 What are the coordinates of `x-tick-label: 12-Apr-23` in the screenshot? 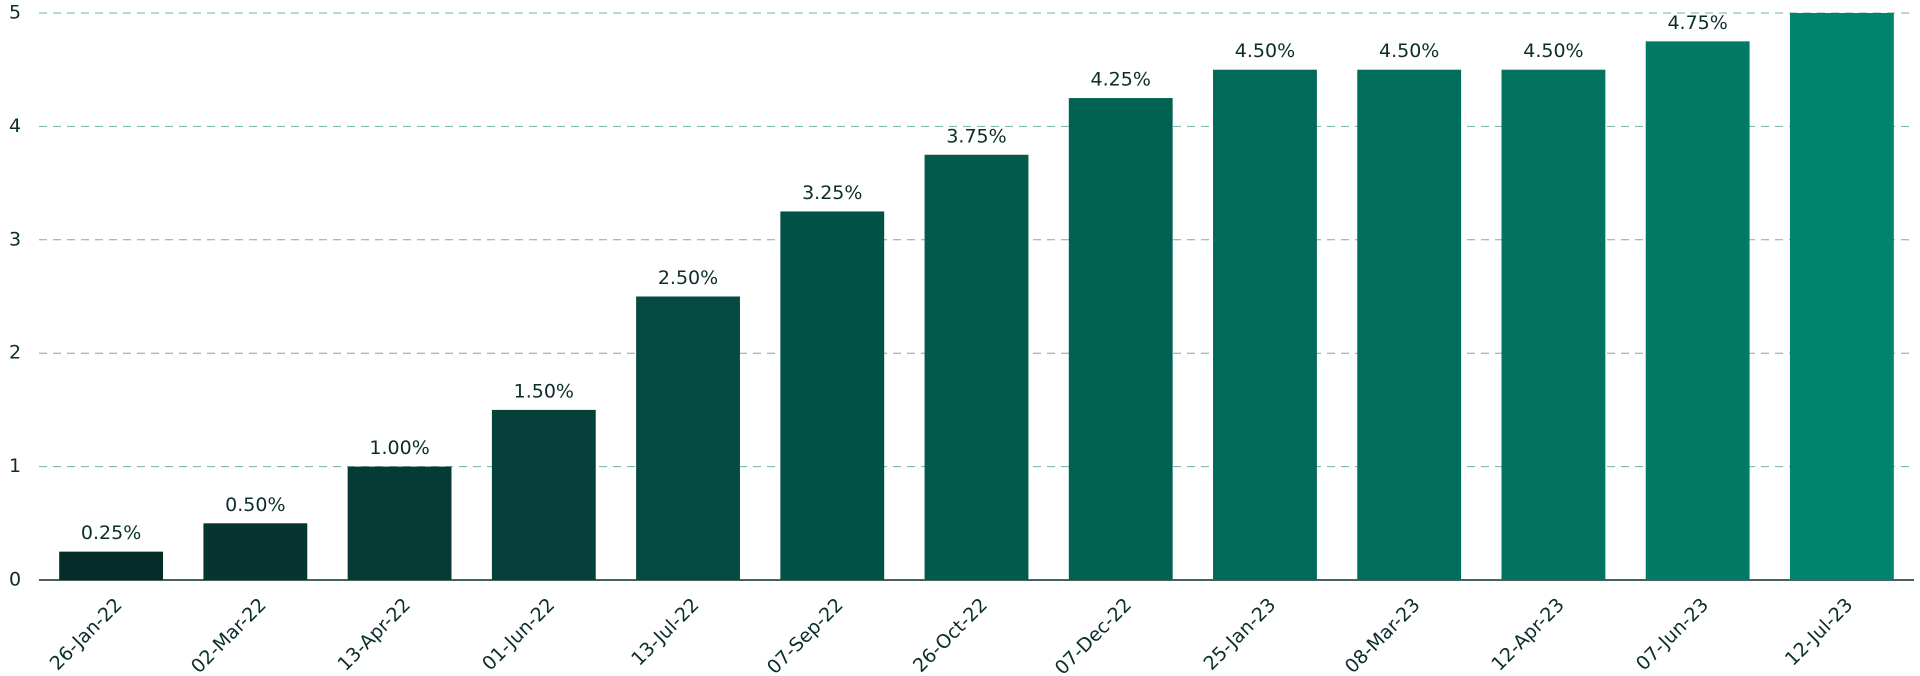 It's located at (1528, 635).